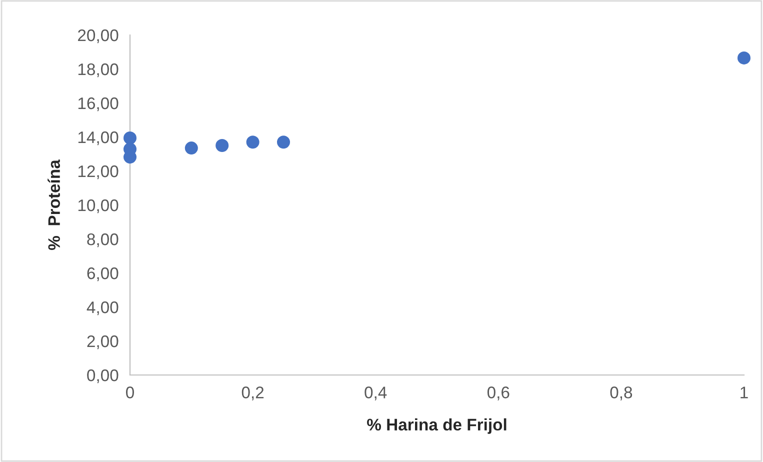 The image size is (763, 462). I want to click on y-tick-label: 4,00, so click(102, 308).